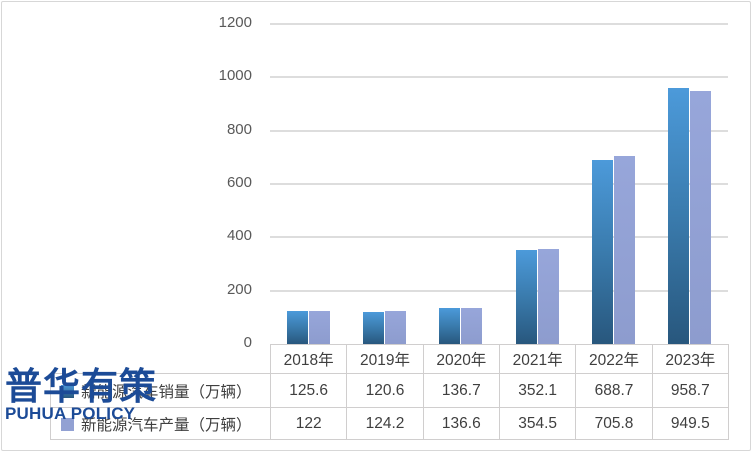  I want to click on category-cell: 2021年, so click(538, 359).